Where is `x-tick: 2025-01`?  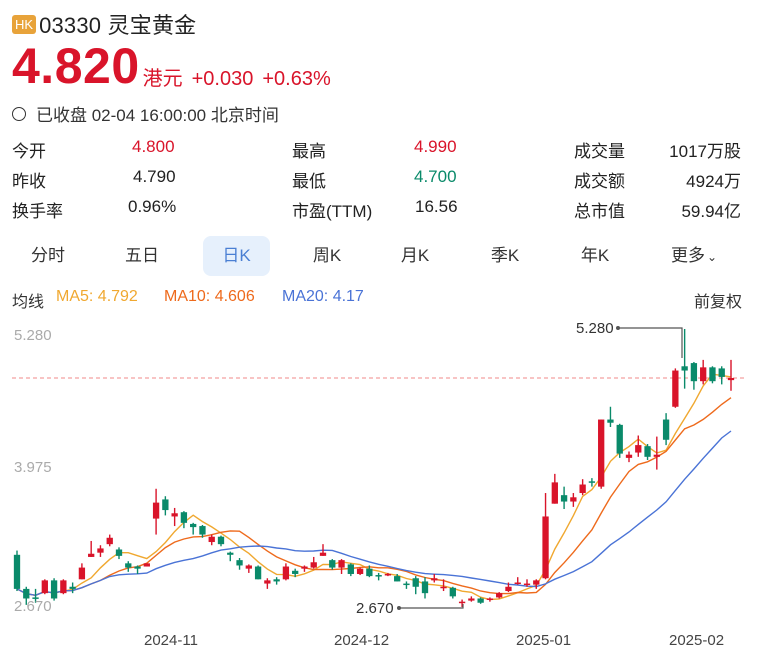 x-tick: 2025-01 is located at coordinates (544, 640).